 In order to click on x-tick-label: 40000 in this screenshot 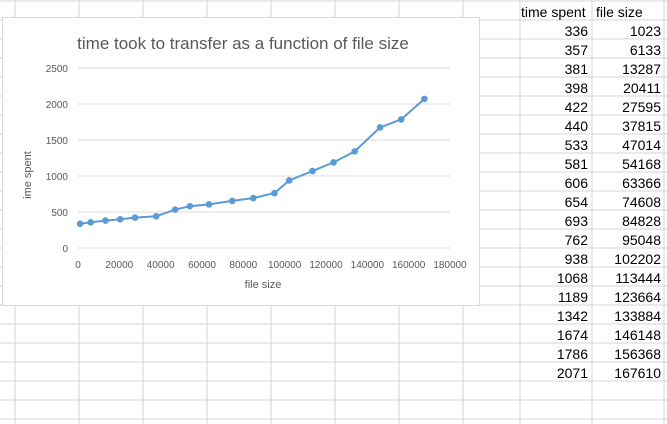, I will do `click(161, 265)`.